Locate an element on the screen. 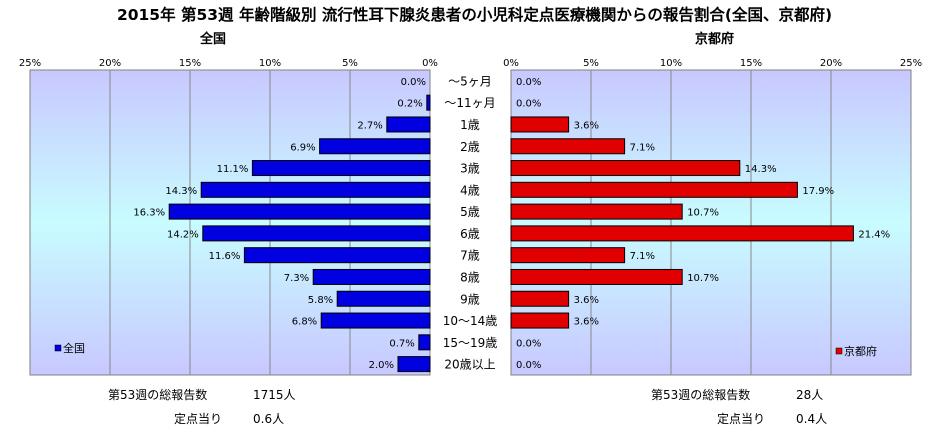 The image size is (949, 433). category-label: 15～19歳 is located at coordinates (470, 343).